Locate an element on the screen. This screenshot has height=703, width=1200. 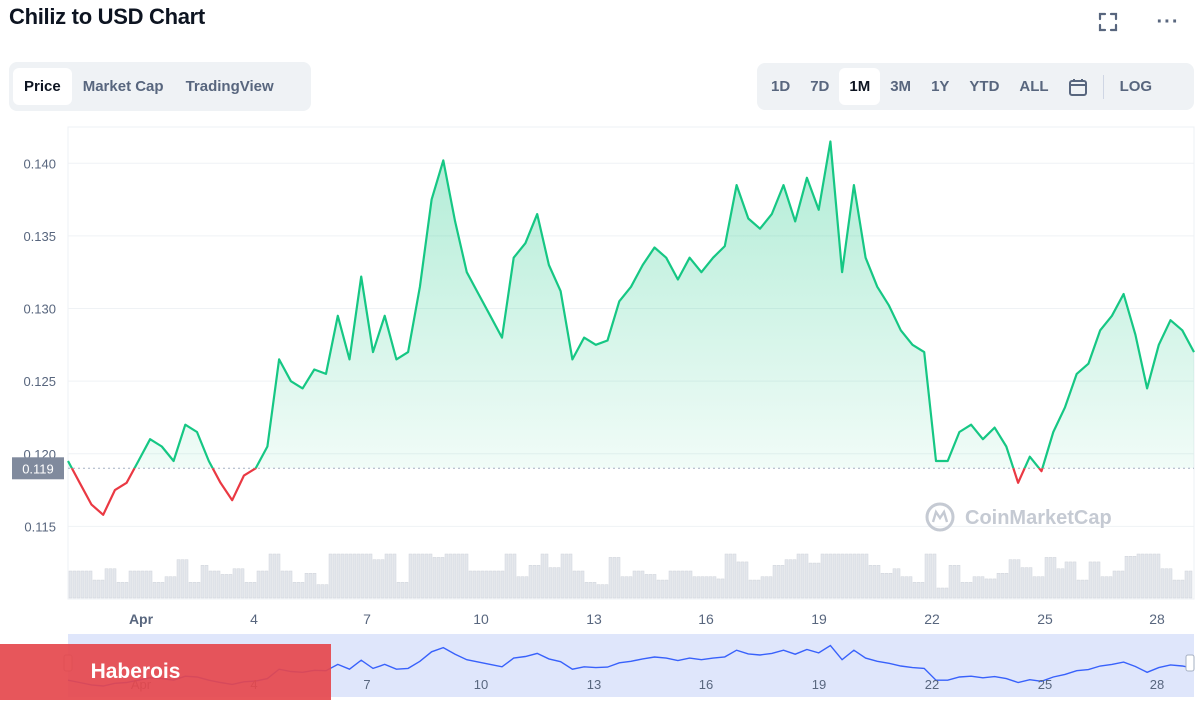
tab-price: Price is located at coordinates (42, 86).